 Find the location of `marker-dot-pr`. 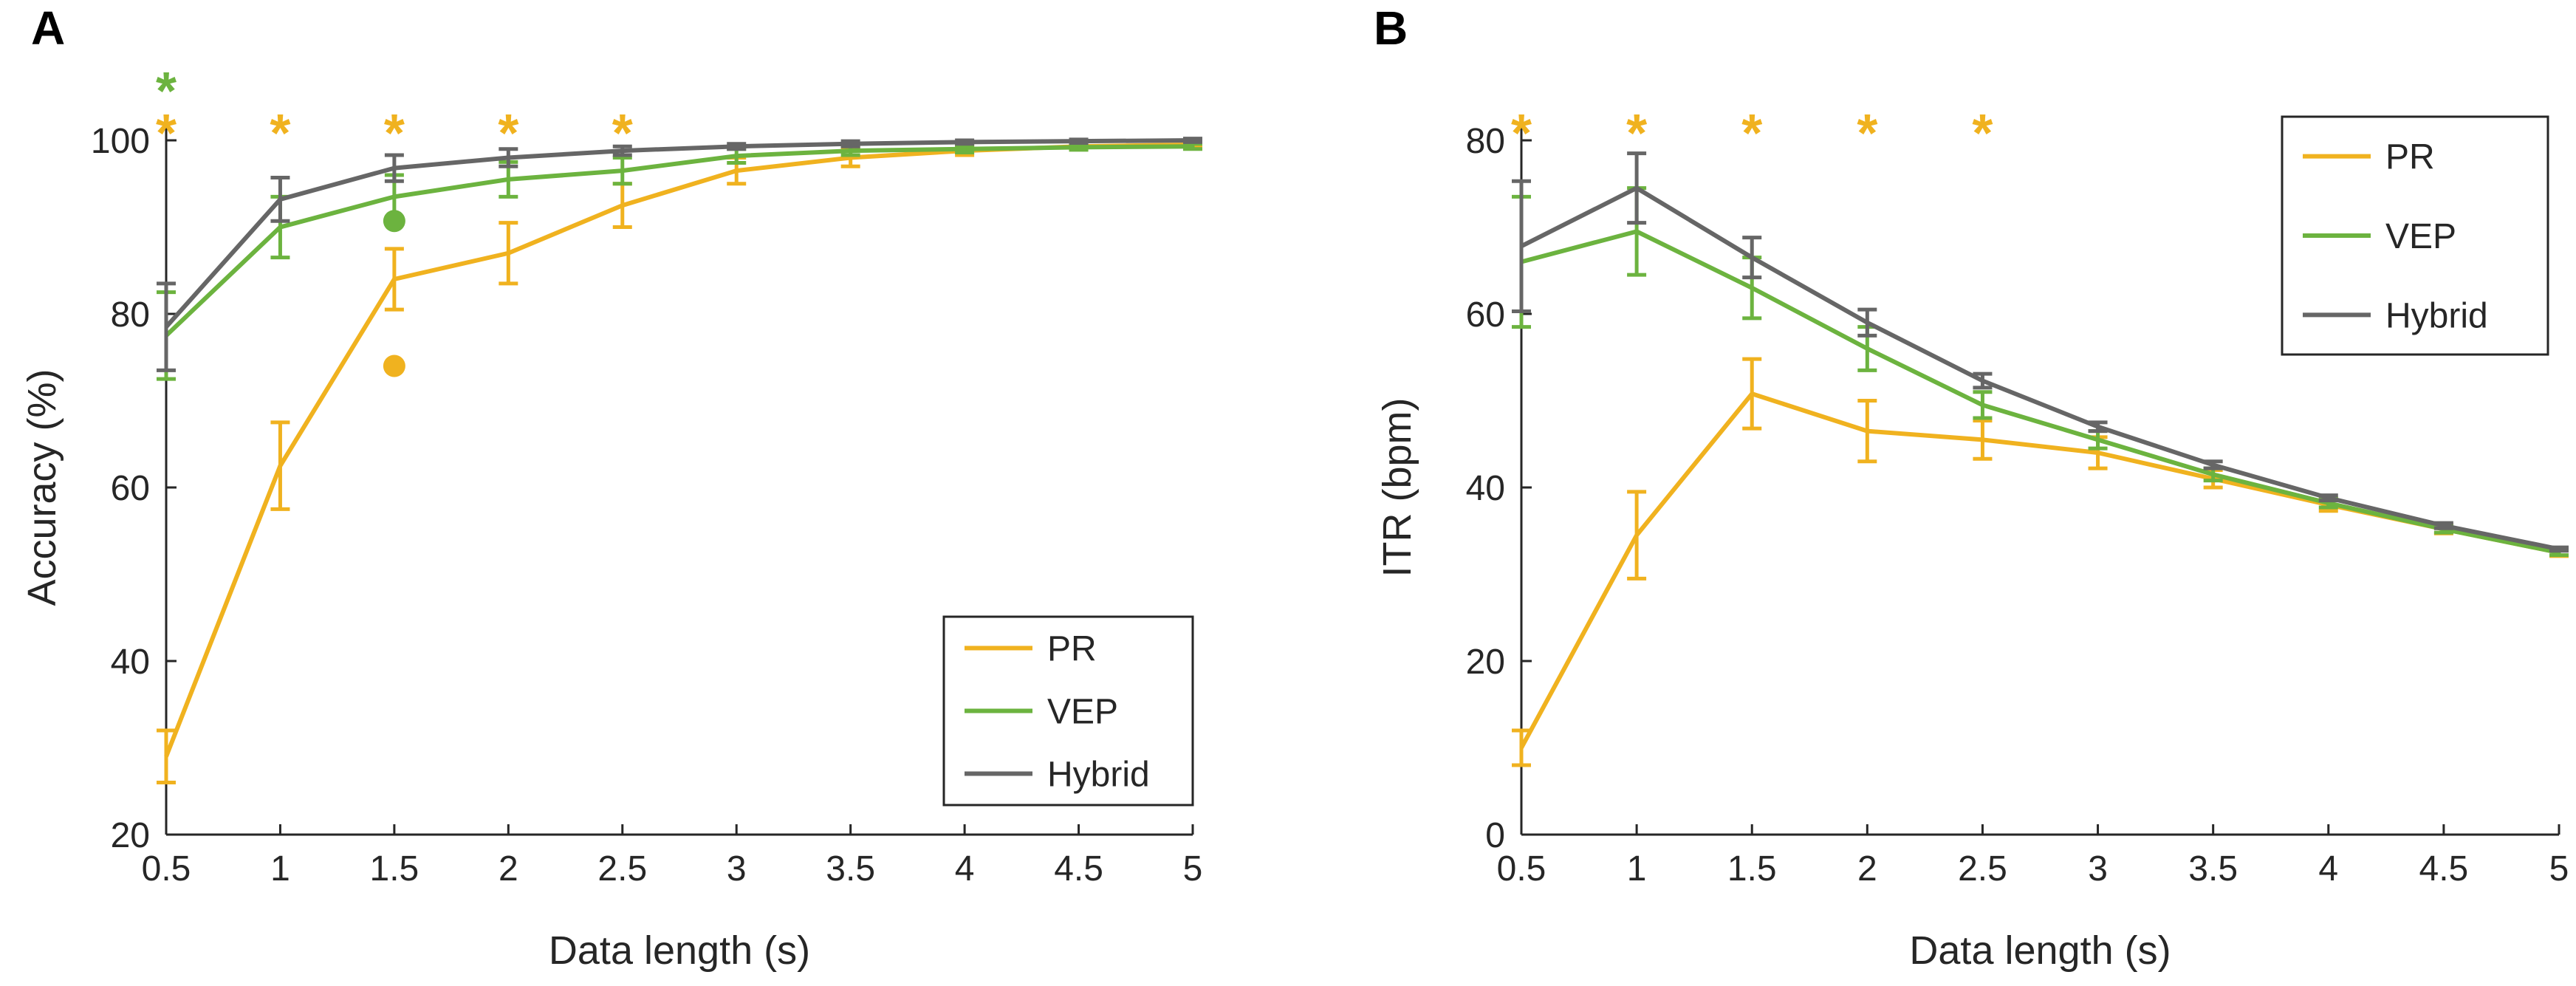

marker-dot-pr is located at coordinates (394, 366).